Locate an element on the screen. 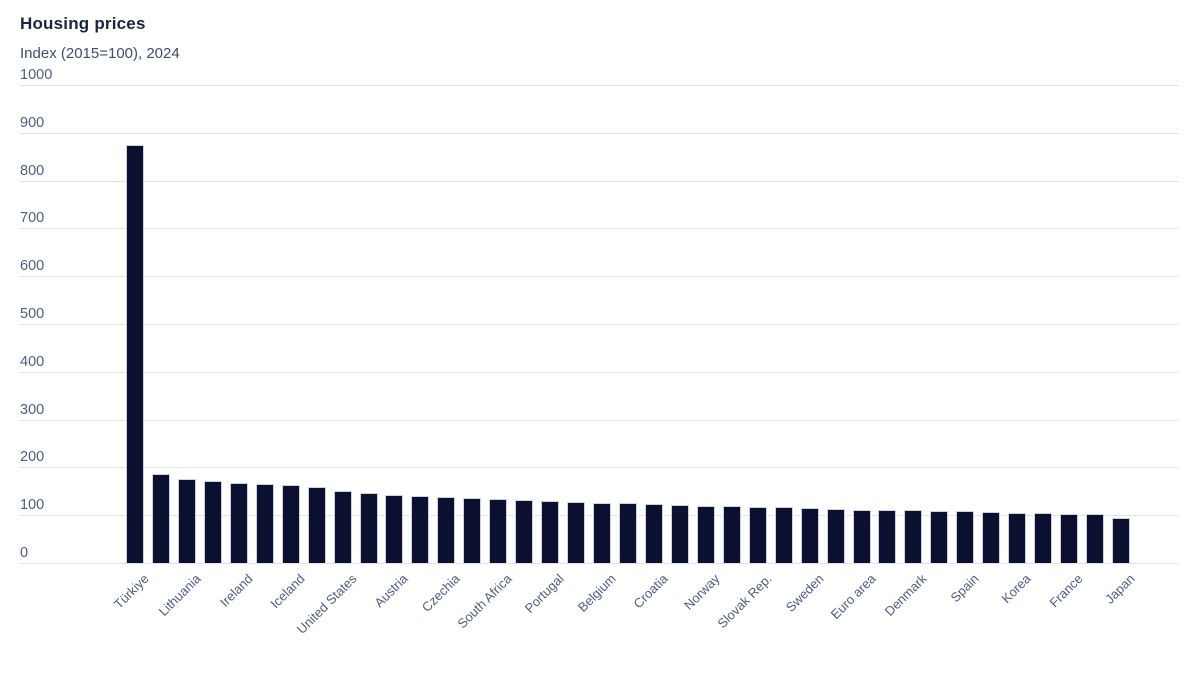  bar-sweden is located at coordinates (809, 535).